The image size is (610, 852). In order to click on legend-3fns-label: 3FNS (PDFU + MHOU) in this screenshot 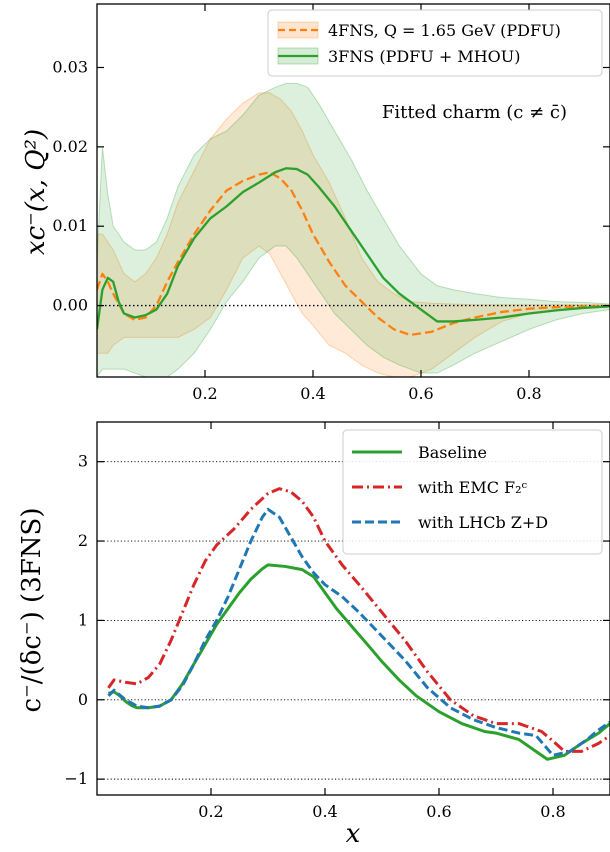, I will do `click(424, 56)`.